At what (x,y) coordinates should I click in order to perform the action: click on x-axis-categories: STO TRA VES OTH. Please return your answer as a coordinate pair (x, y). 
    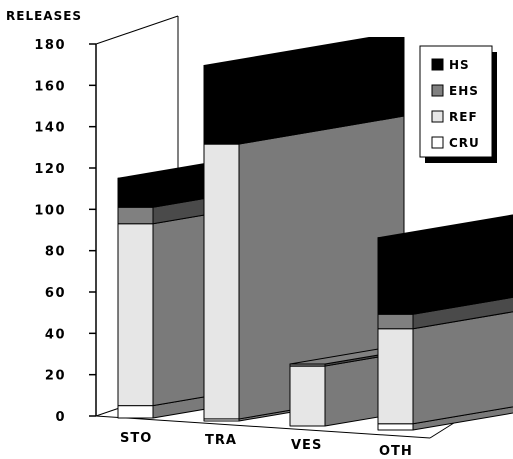
    Looking at the image, I should click on (266, 445).